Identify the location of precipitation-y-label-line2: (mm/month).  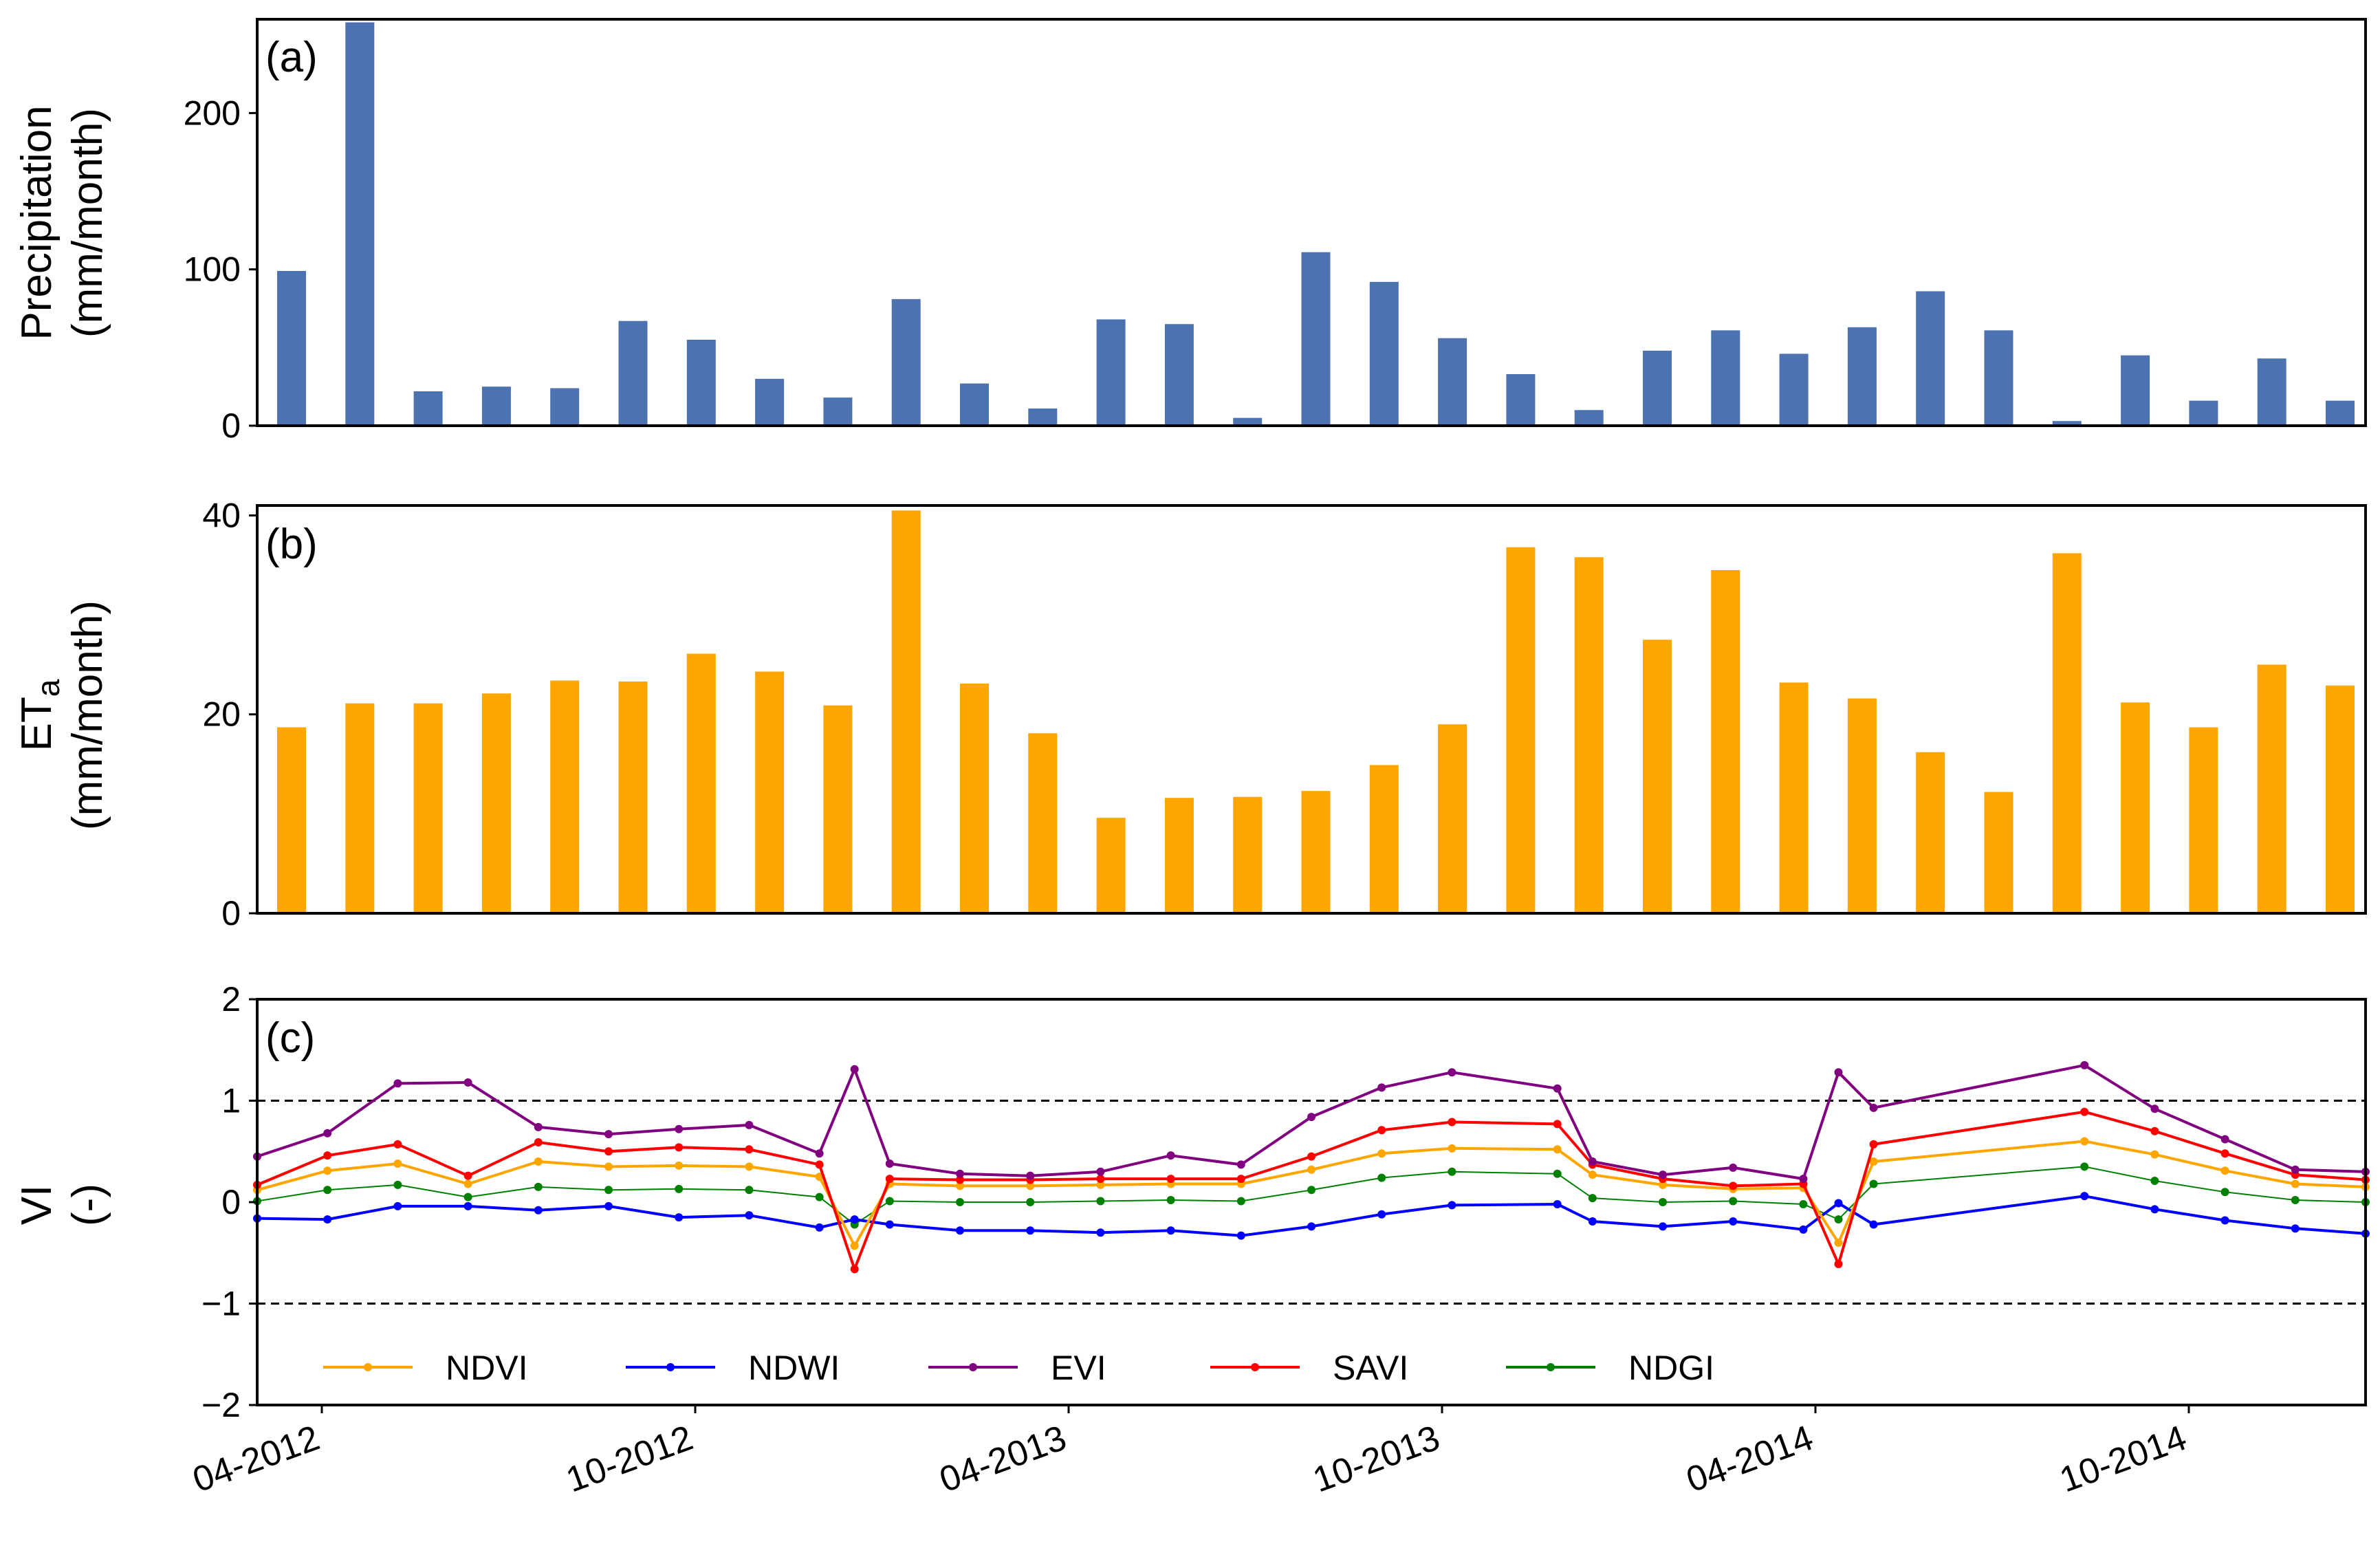
(87, 223).